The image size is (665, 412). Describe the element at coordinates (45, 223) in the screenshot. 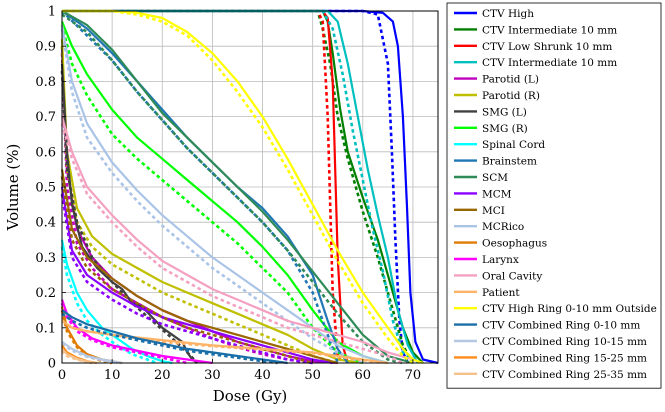

I see `y-tick-label: 0.4` at that location.